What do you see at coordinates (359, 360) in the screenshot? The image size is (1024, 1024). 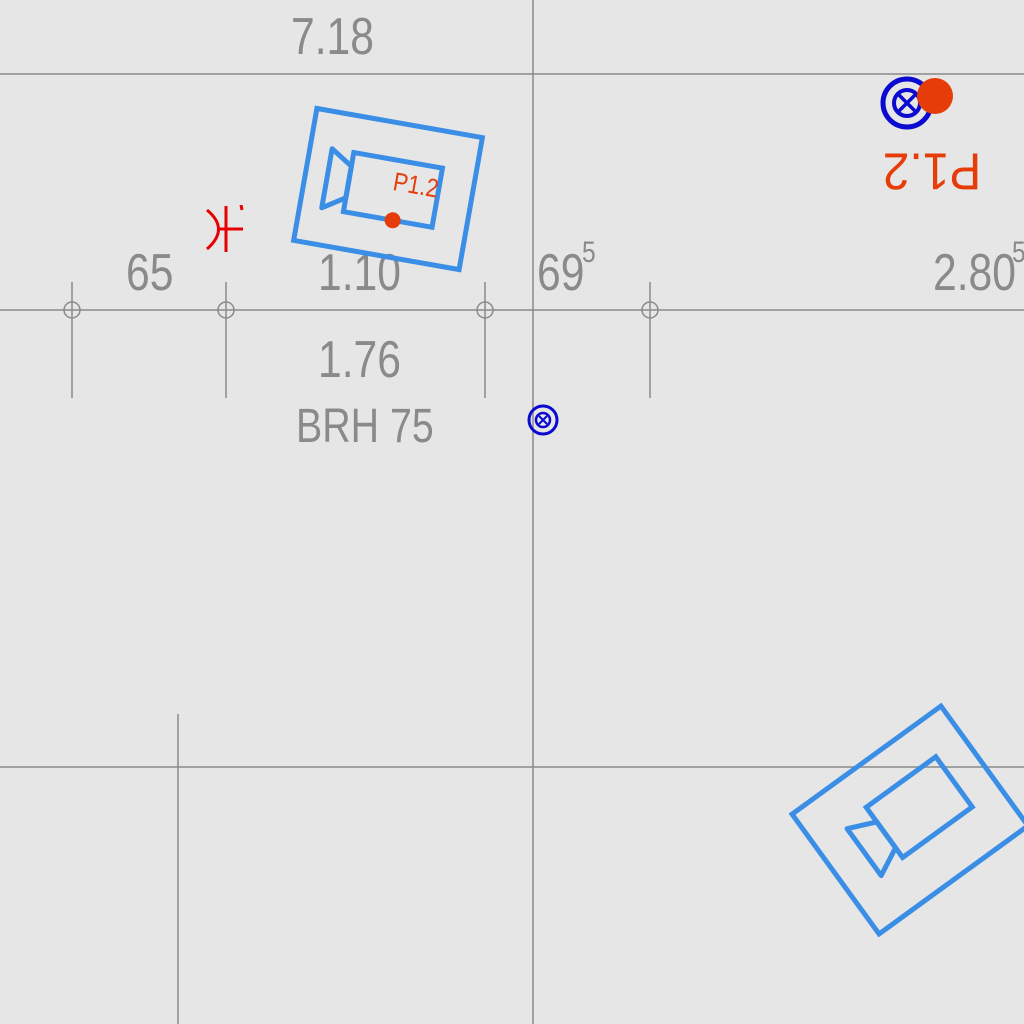 I see `dimension-label-176: 1.76` at bounding box center [359, 360].